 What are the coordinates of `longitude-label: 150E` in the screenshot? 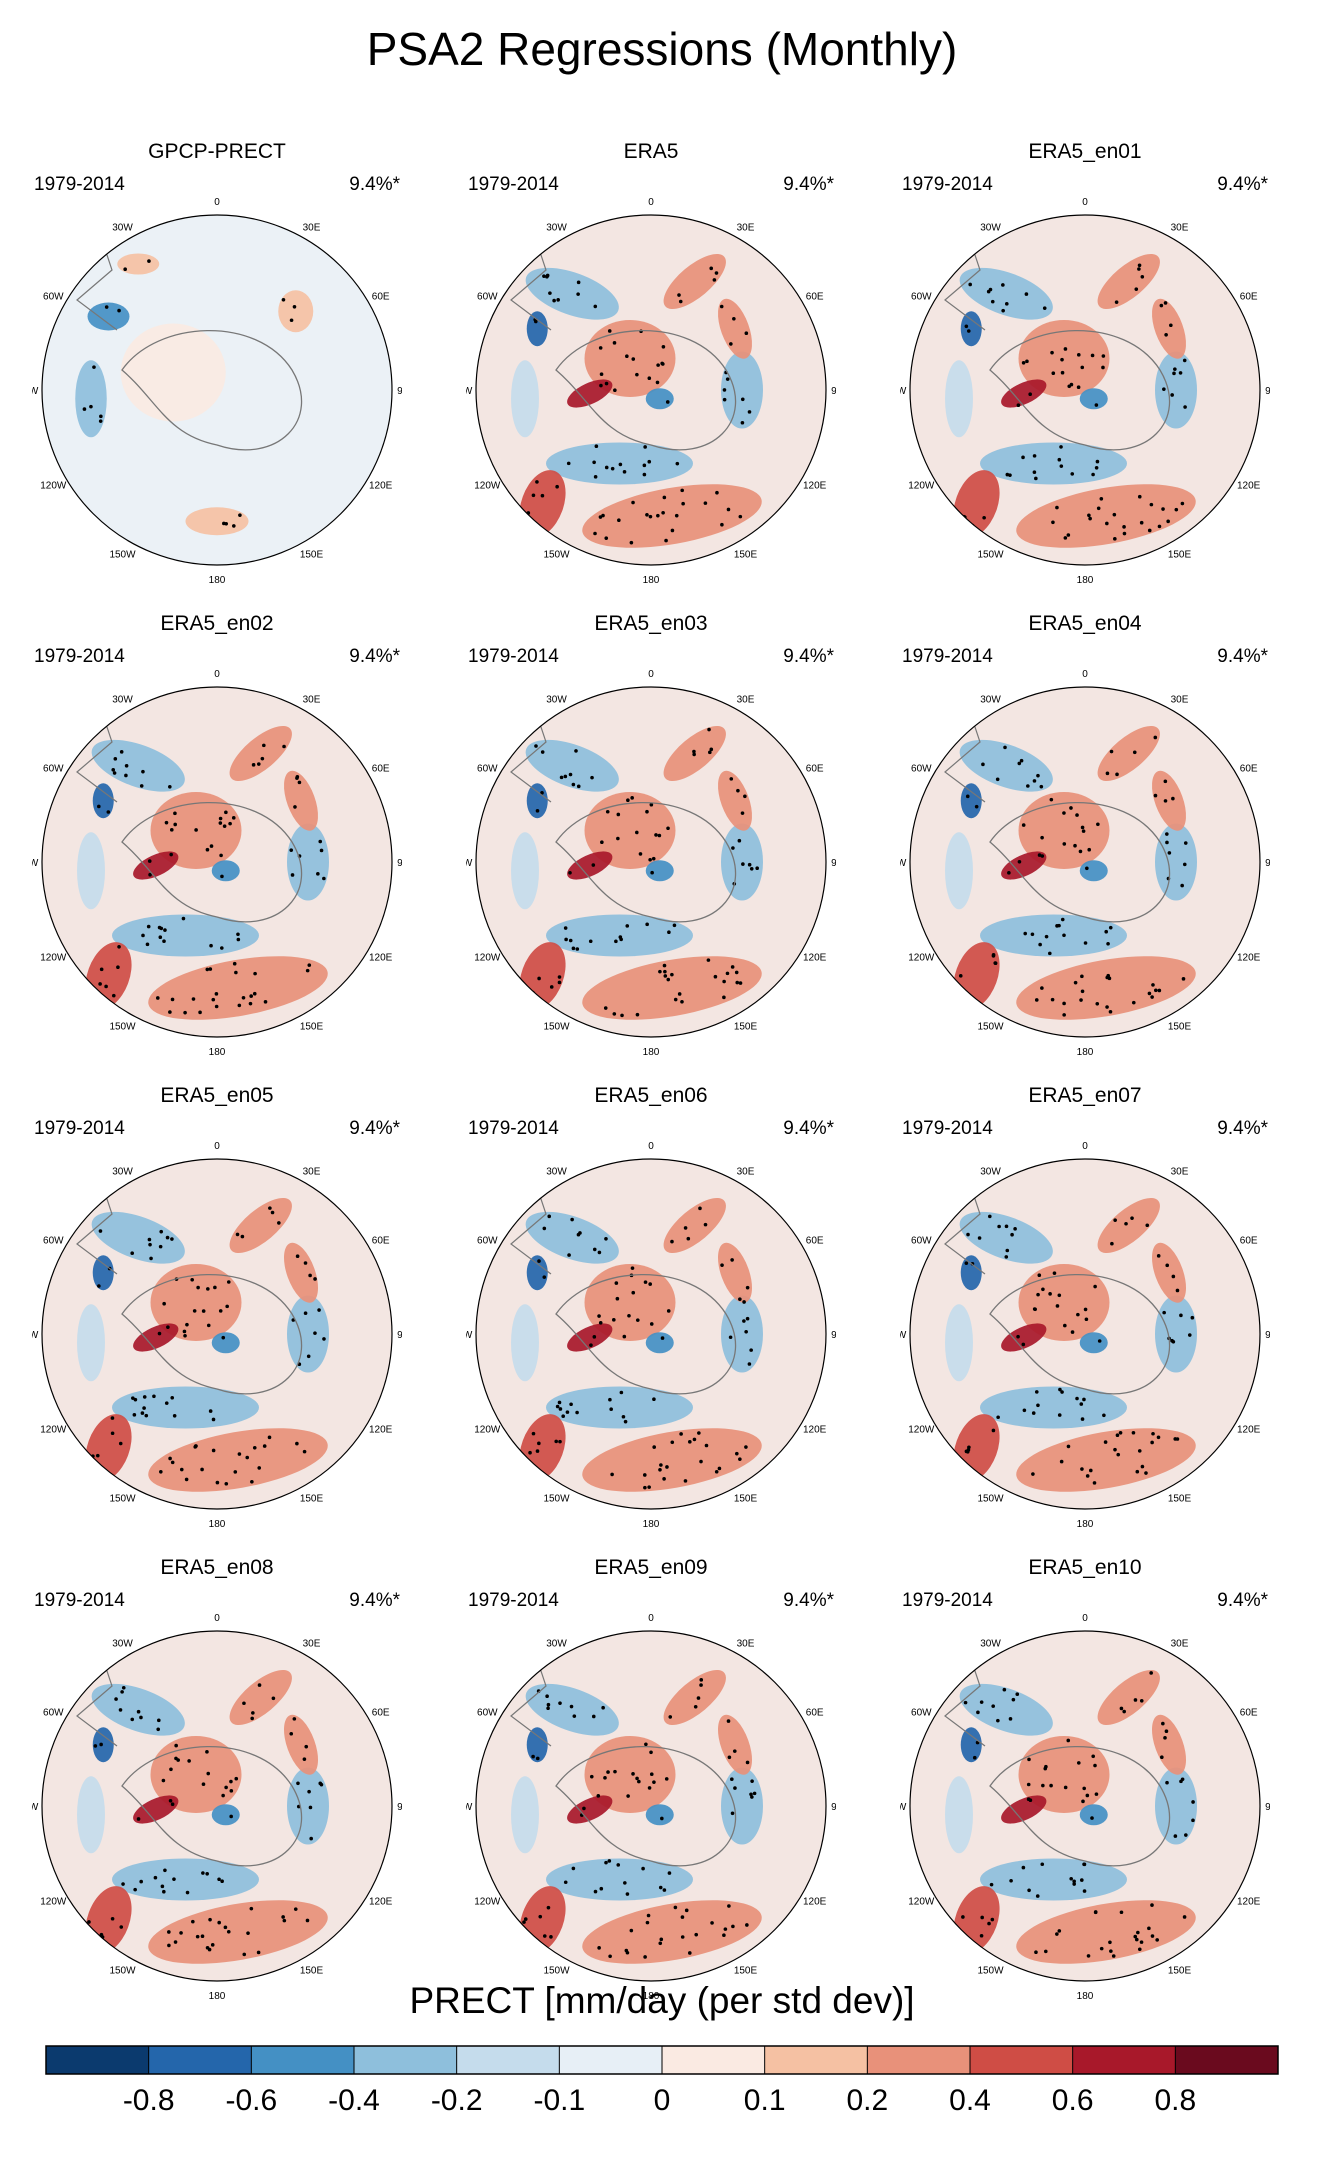 It's located at (746, 1971).